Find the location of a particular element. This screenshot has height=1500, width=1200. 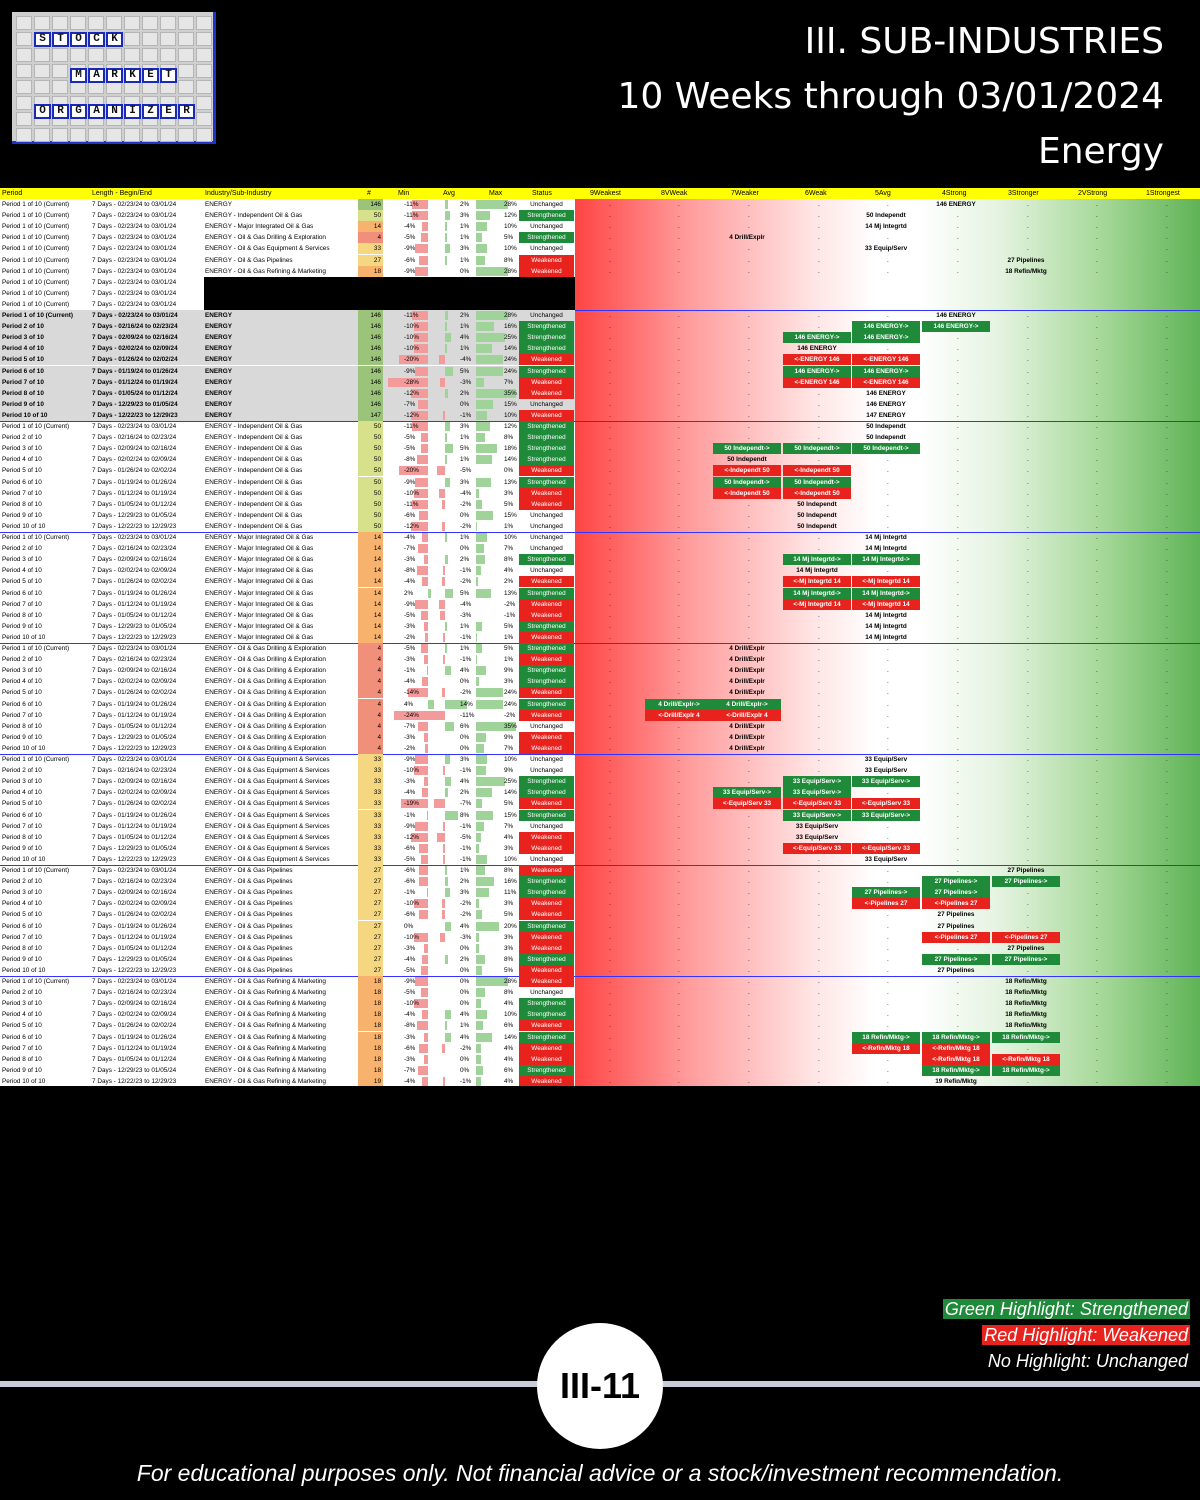

column-header: 9Weakest is located at coordinates (605, 193).